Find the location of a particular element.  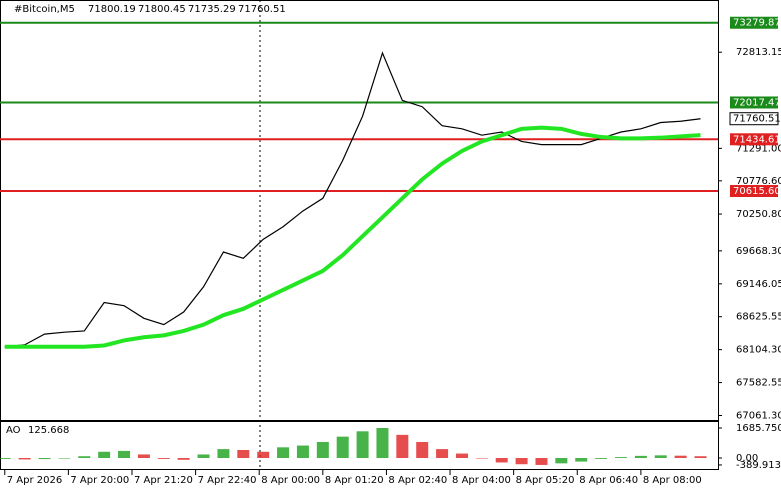

x-tick-label: 7 Apr 2026 is located at coordinates (34, 480).